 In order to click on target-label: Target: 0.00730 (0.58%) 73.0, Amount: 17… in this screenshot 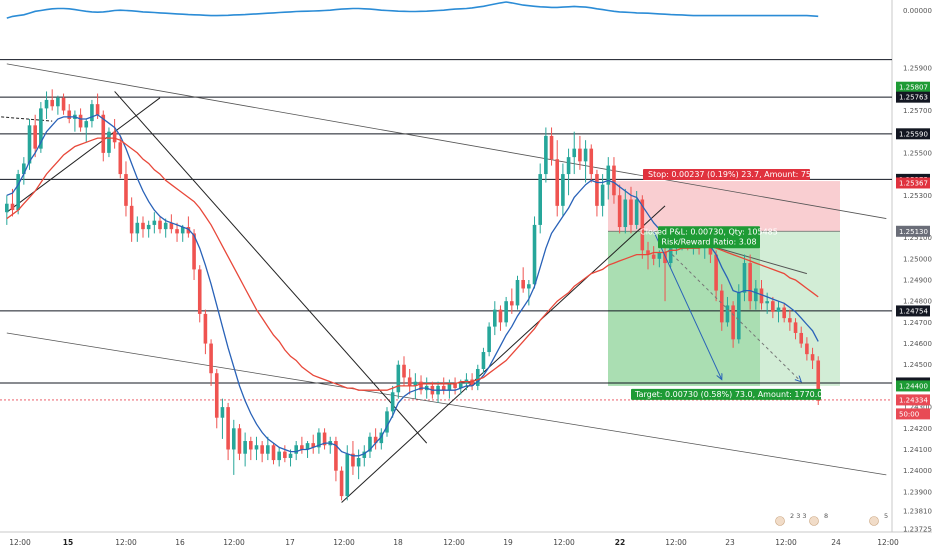, I will do `click(730, 394)`.